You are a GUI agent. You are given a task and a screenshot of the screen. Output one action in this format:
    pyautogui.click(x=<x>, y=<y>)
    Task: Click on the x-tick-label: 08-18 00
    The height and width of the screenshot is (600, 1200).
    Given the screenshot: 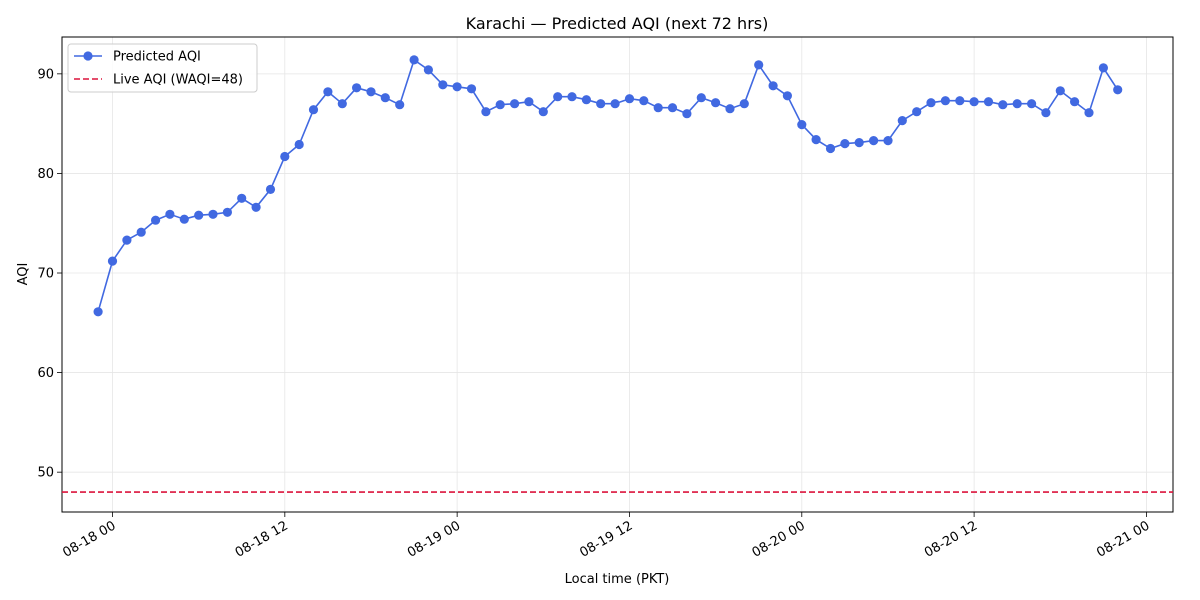 What is the action you would take?
    pyautogui.click(x=89, y=539)
    